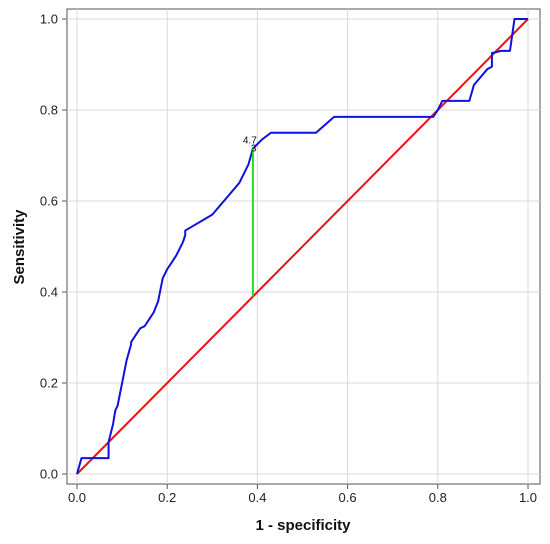 The height and width of the screenshot is (544, 550). What do you see at coordinates (49, 474) in the screenshot?
I see `y-tick-label: 0.0` at bounding box center [49, 474].